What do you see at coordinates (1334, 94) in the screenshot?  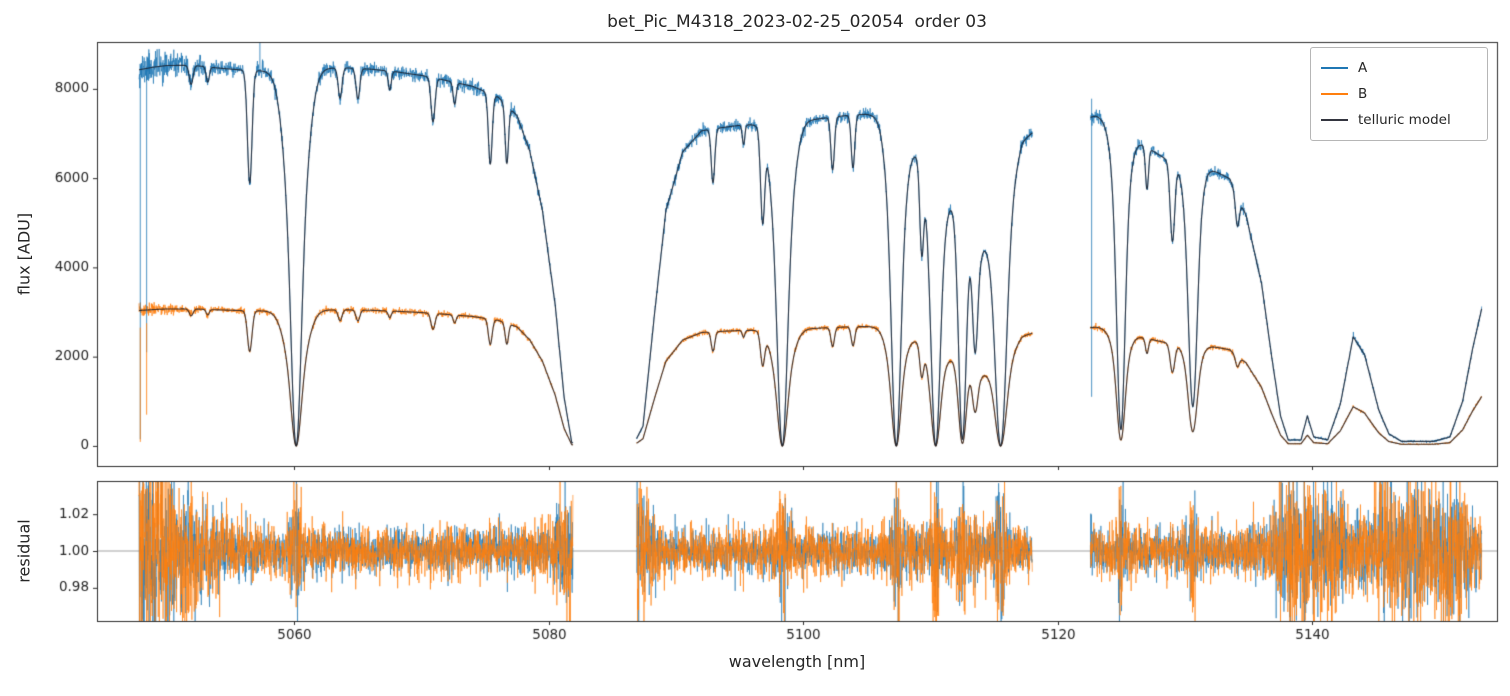 I see `legend-line-b-icon` at bounding box center [1334, 94].